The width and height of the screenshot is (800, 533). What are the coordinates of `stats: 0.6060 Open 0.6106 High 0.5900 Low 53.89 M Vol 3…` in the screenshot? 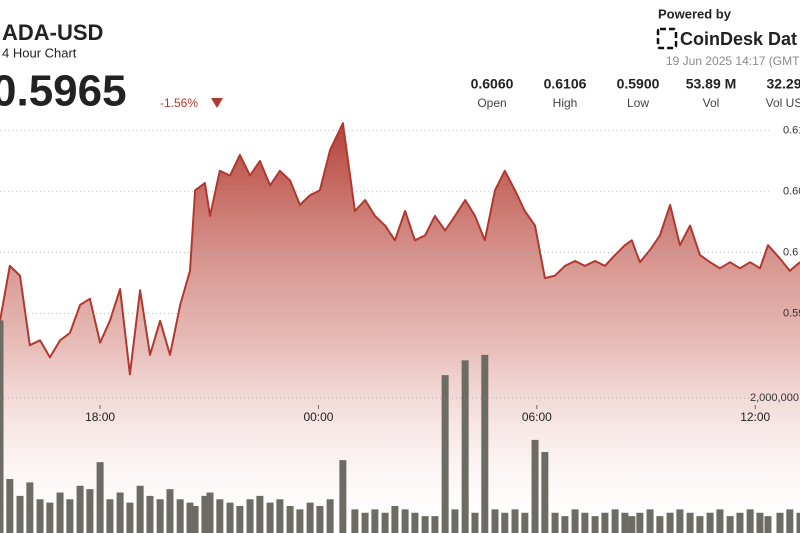 It's located at (635, 93).